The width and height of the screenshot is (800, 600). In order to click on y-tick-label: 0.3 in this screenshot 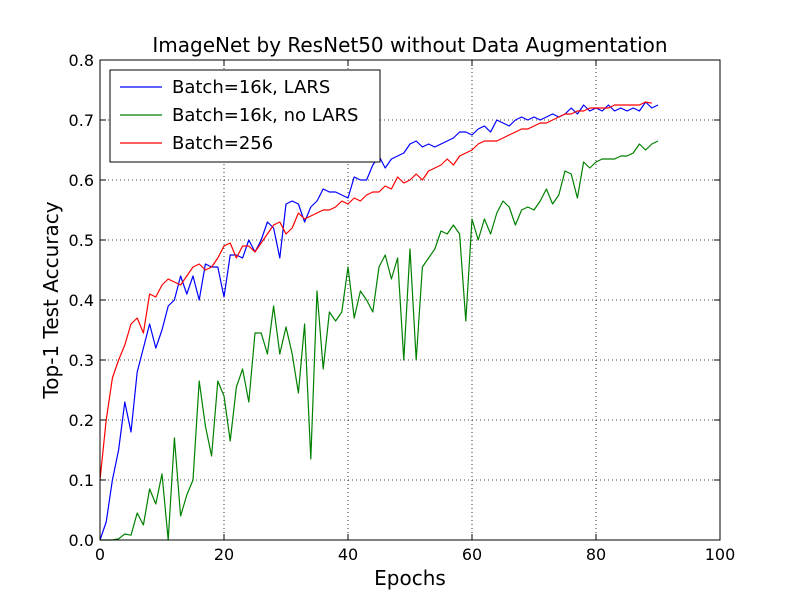, I will do `click(81, 360)`.